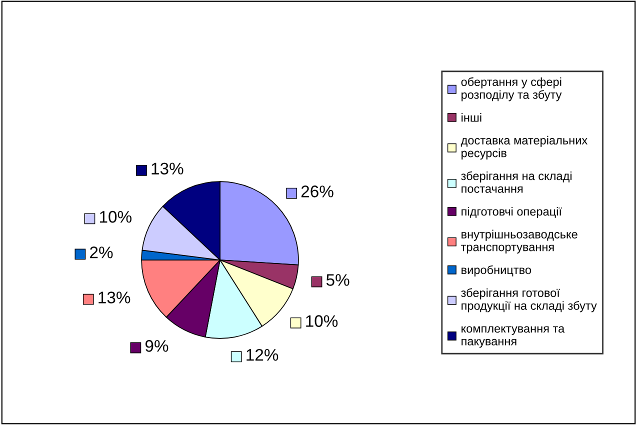 Image resolution: width=637 pixels, height=425 pixels. Describe the element at coordinates (511, 89) in the screenshot. I see `legend-label: обертання у сфері розподілу та збуту` at that location.